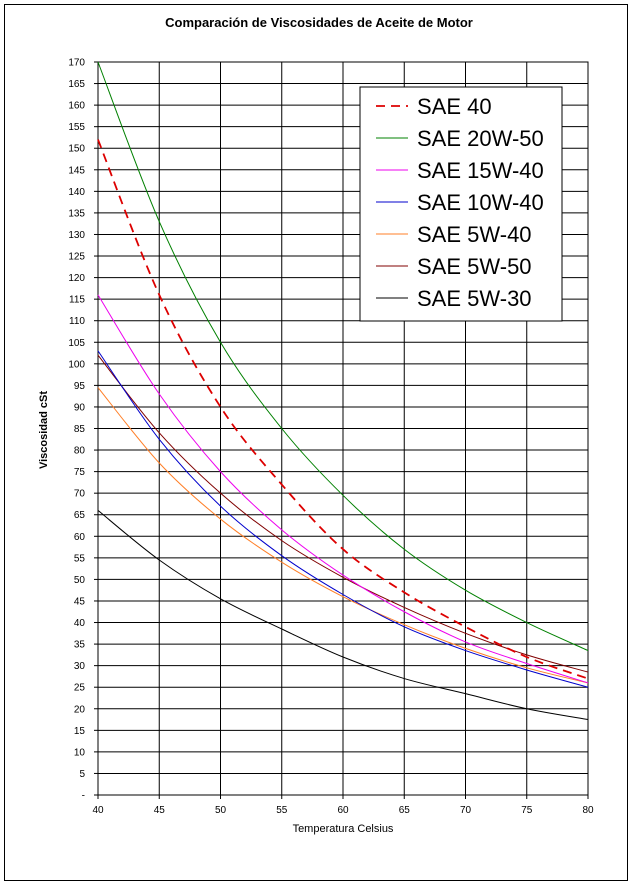 The height and width of the screenshot is (887, 634). What do you see at coordinates (480, 170) in the screenshot?
I see `legend-entry: SAE 15W-40` at bounding box center [480, 170].